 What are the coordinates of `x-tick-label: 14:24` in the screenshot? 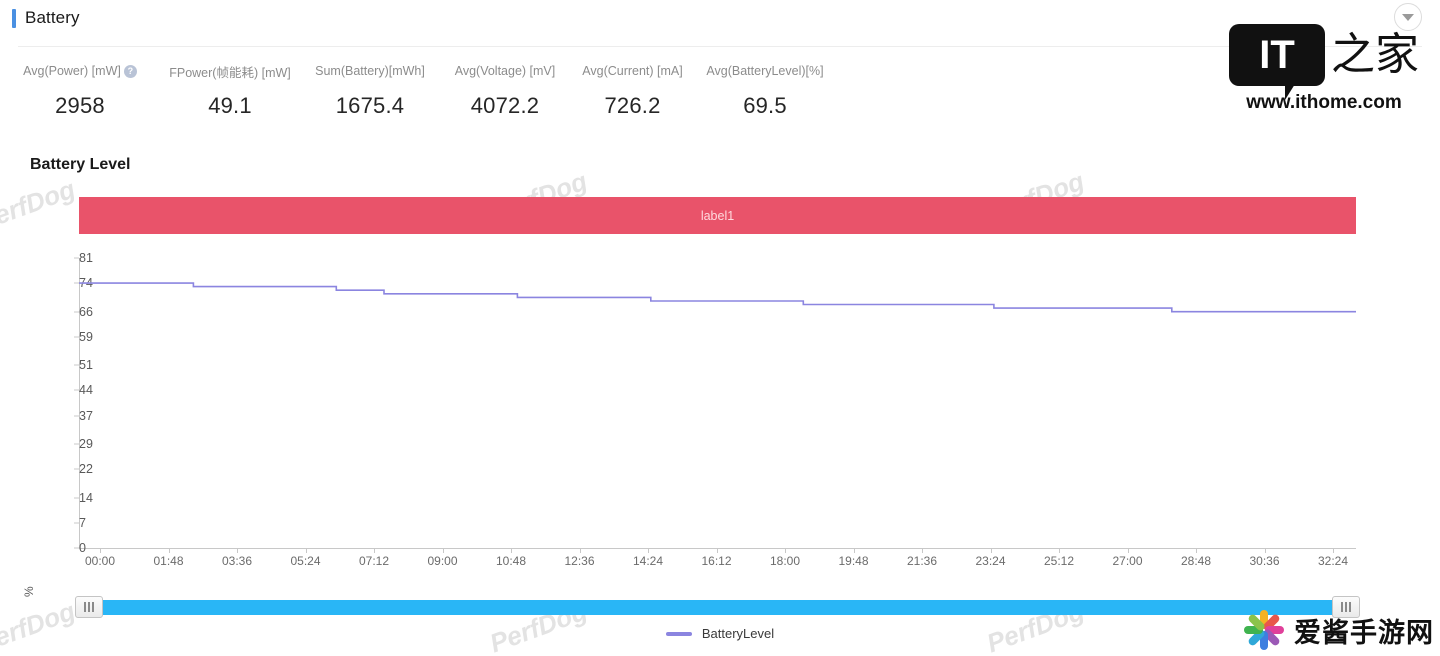 It's located at (648, 561).